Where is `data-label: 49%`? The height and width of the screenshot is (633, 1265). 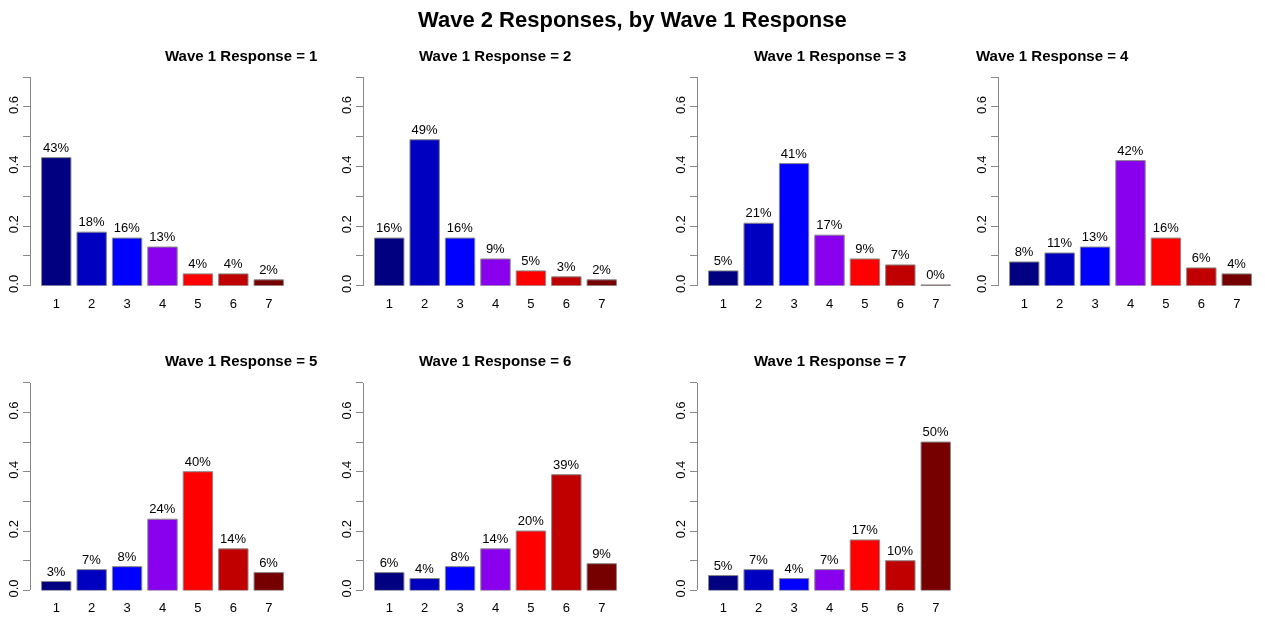 data-label: 49% is located at coordinates (424, 129).